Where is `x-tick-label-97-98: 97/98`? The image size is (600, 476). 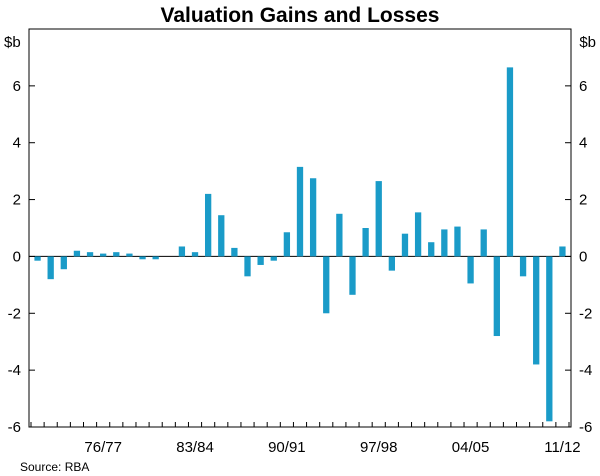
x-tick-label-97-98: 97/98 is located at coordinates (379, 447).